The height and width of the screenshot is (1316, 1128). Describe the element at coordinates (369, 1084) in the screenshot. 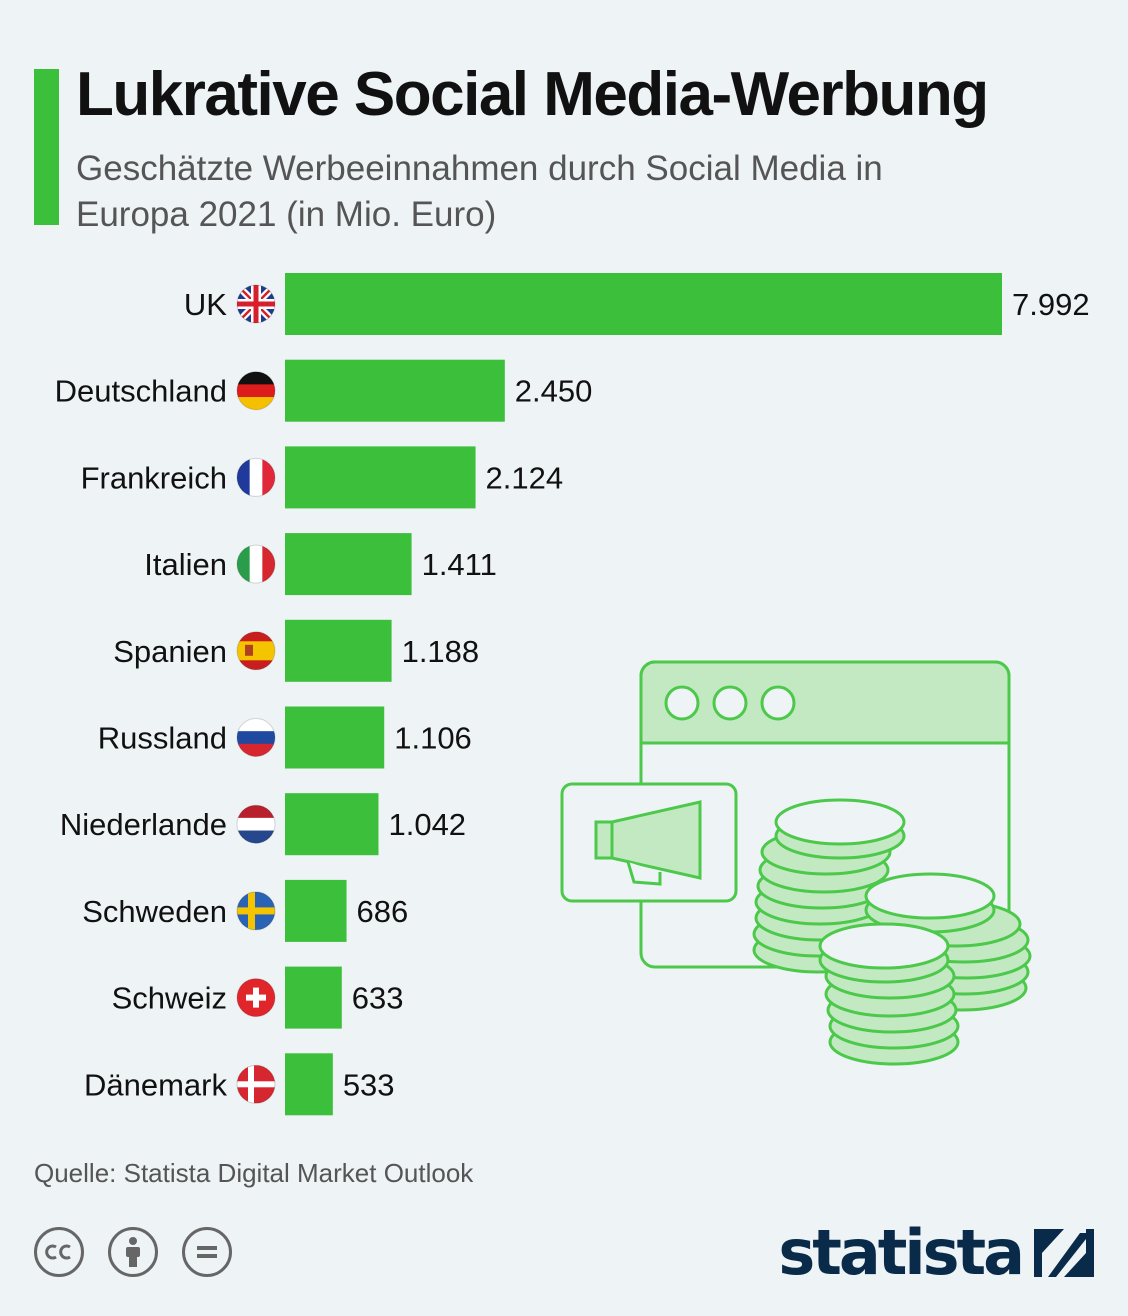

I see `value-label: 533` at that location.